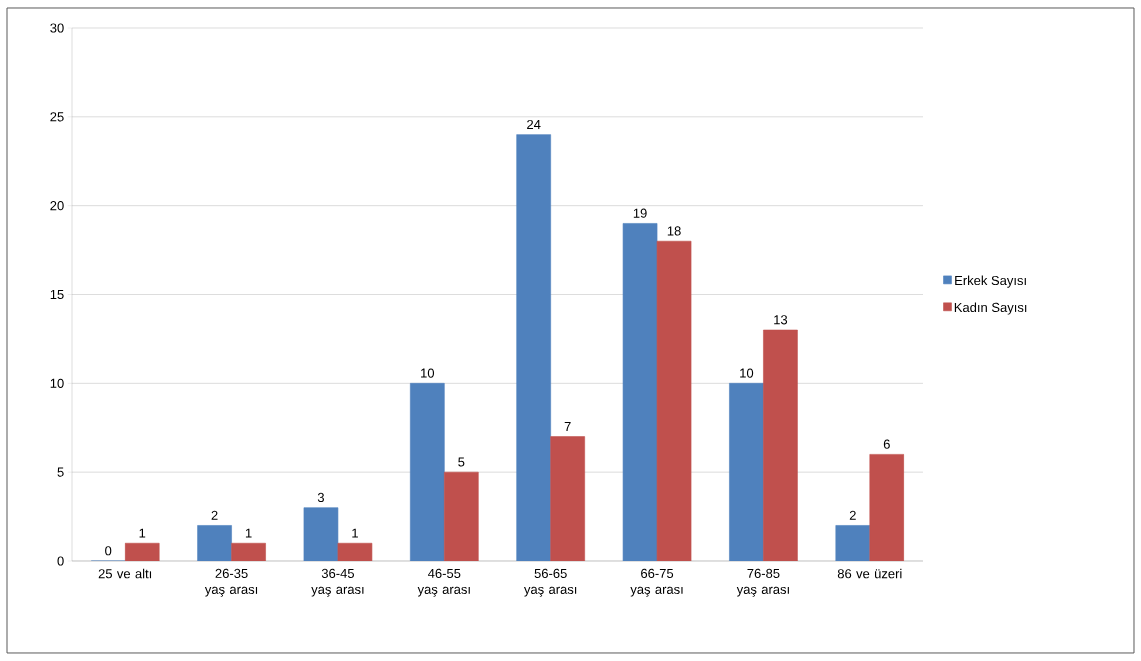 The width and height of the screenshot is (1141, 661). I want to click on data-label: 0, so click(108, 551).